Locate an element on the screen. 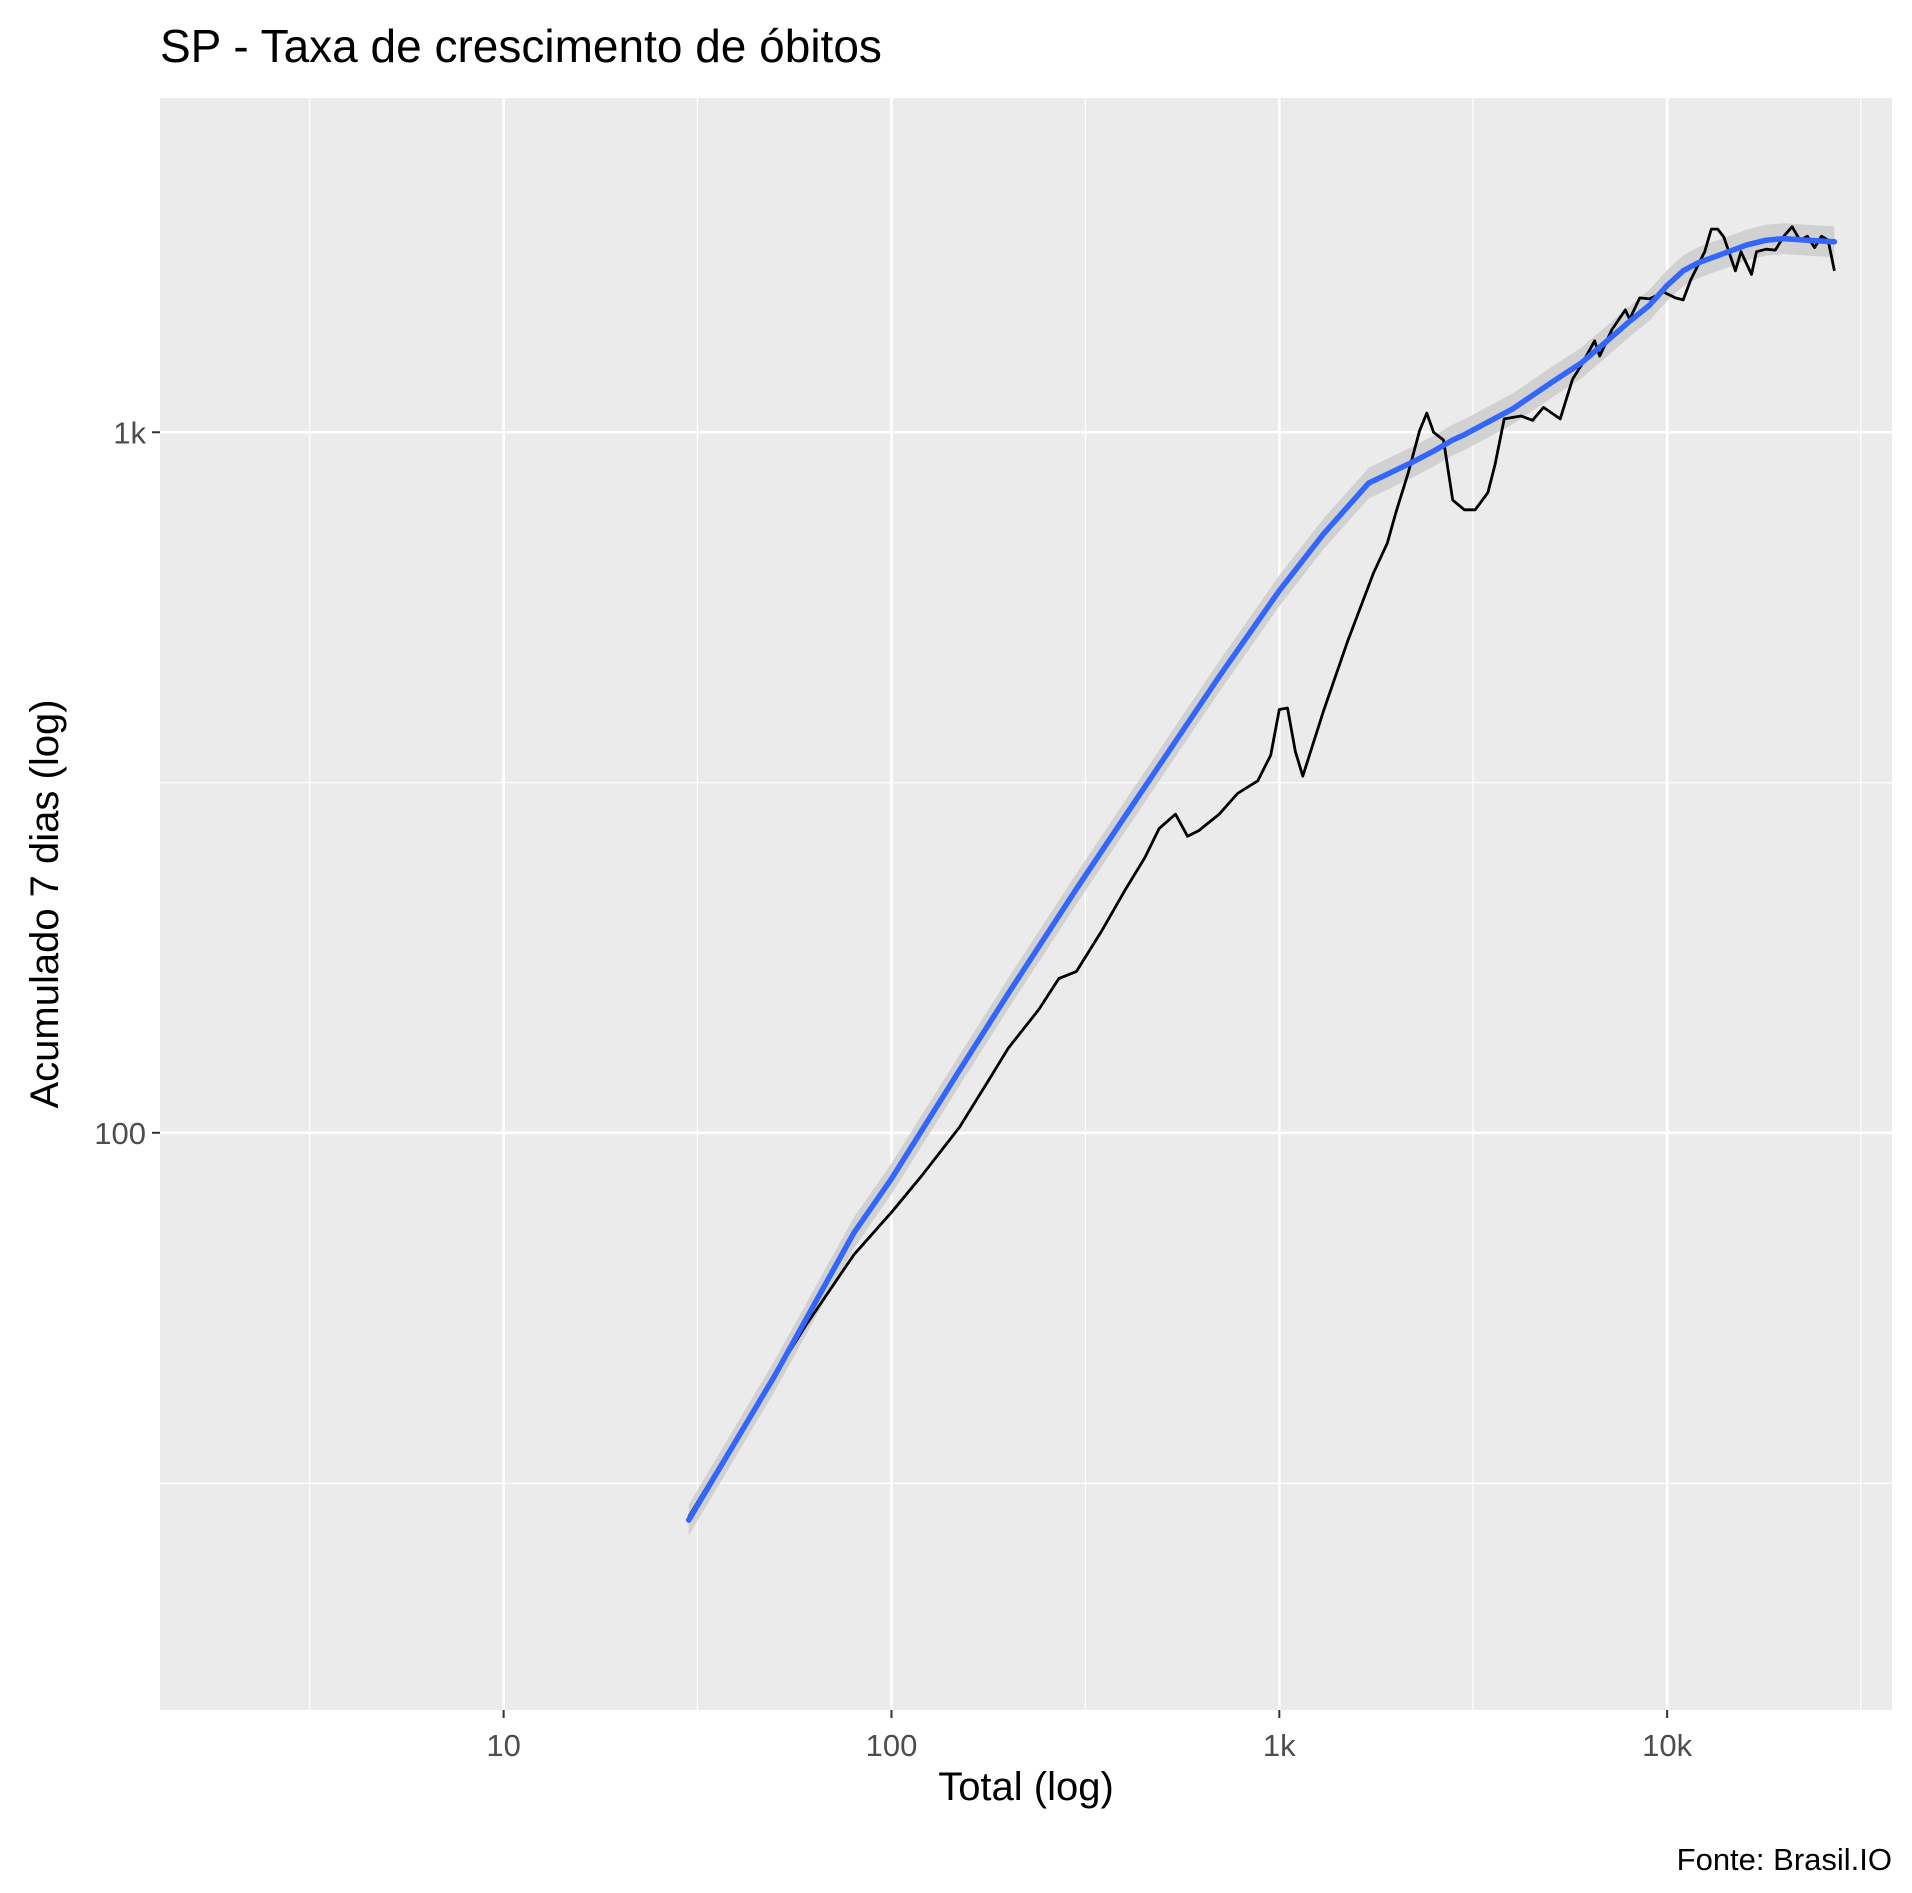 The height and width of the screenshot is (1893, 1912). x-tick-label: 100 is located at coordinates (892, 1745).